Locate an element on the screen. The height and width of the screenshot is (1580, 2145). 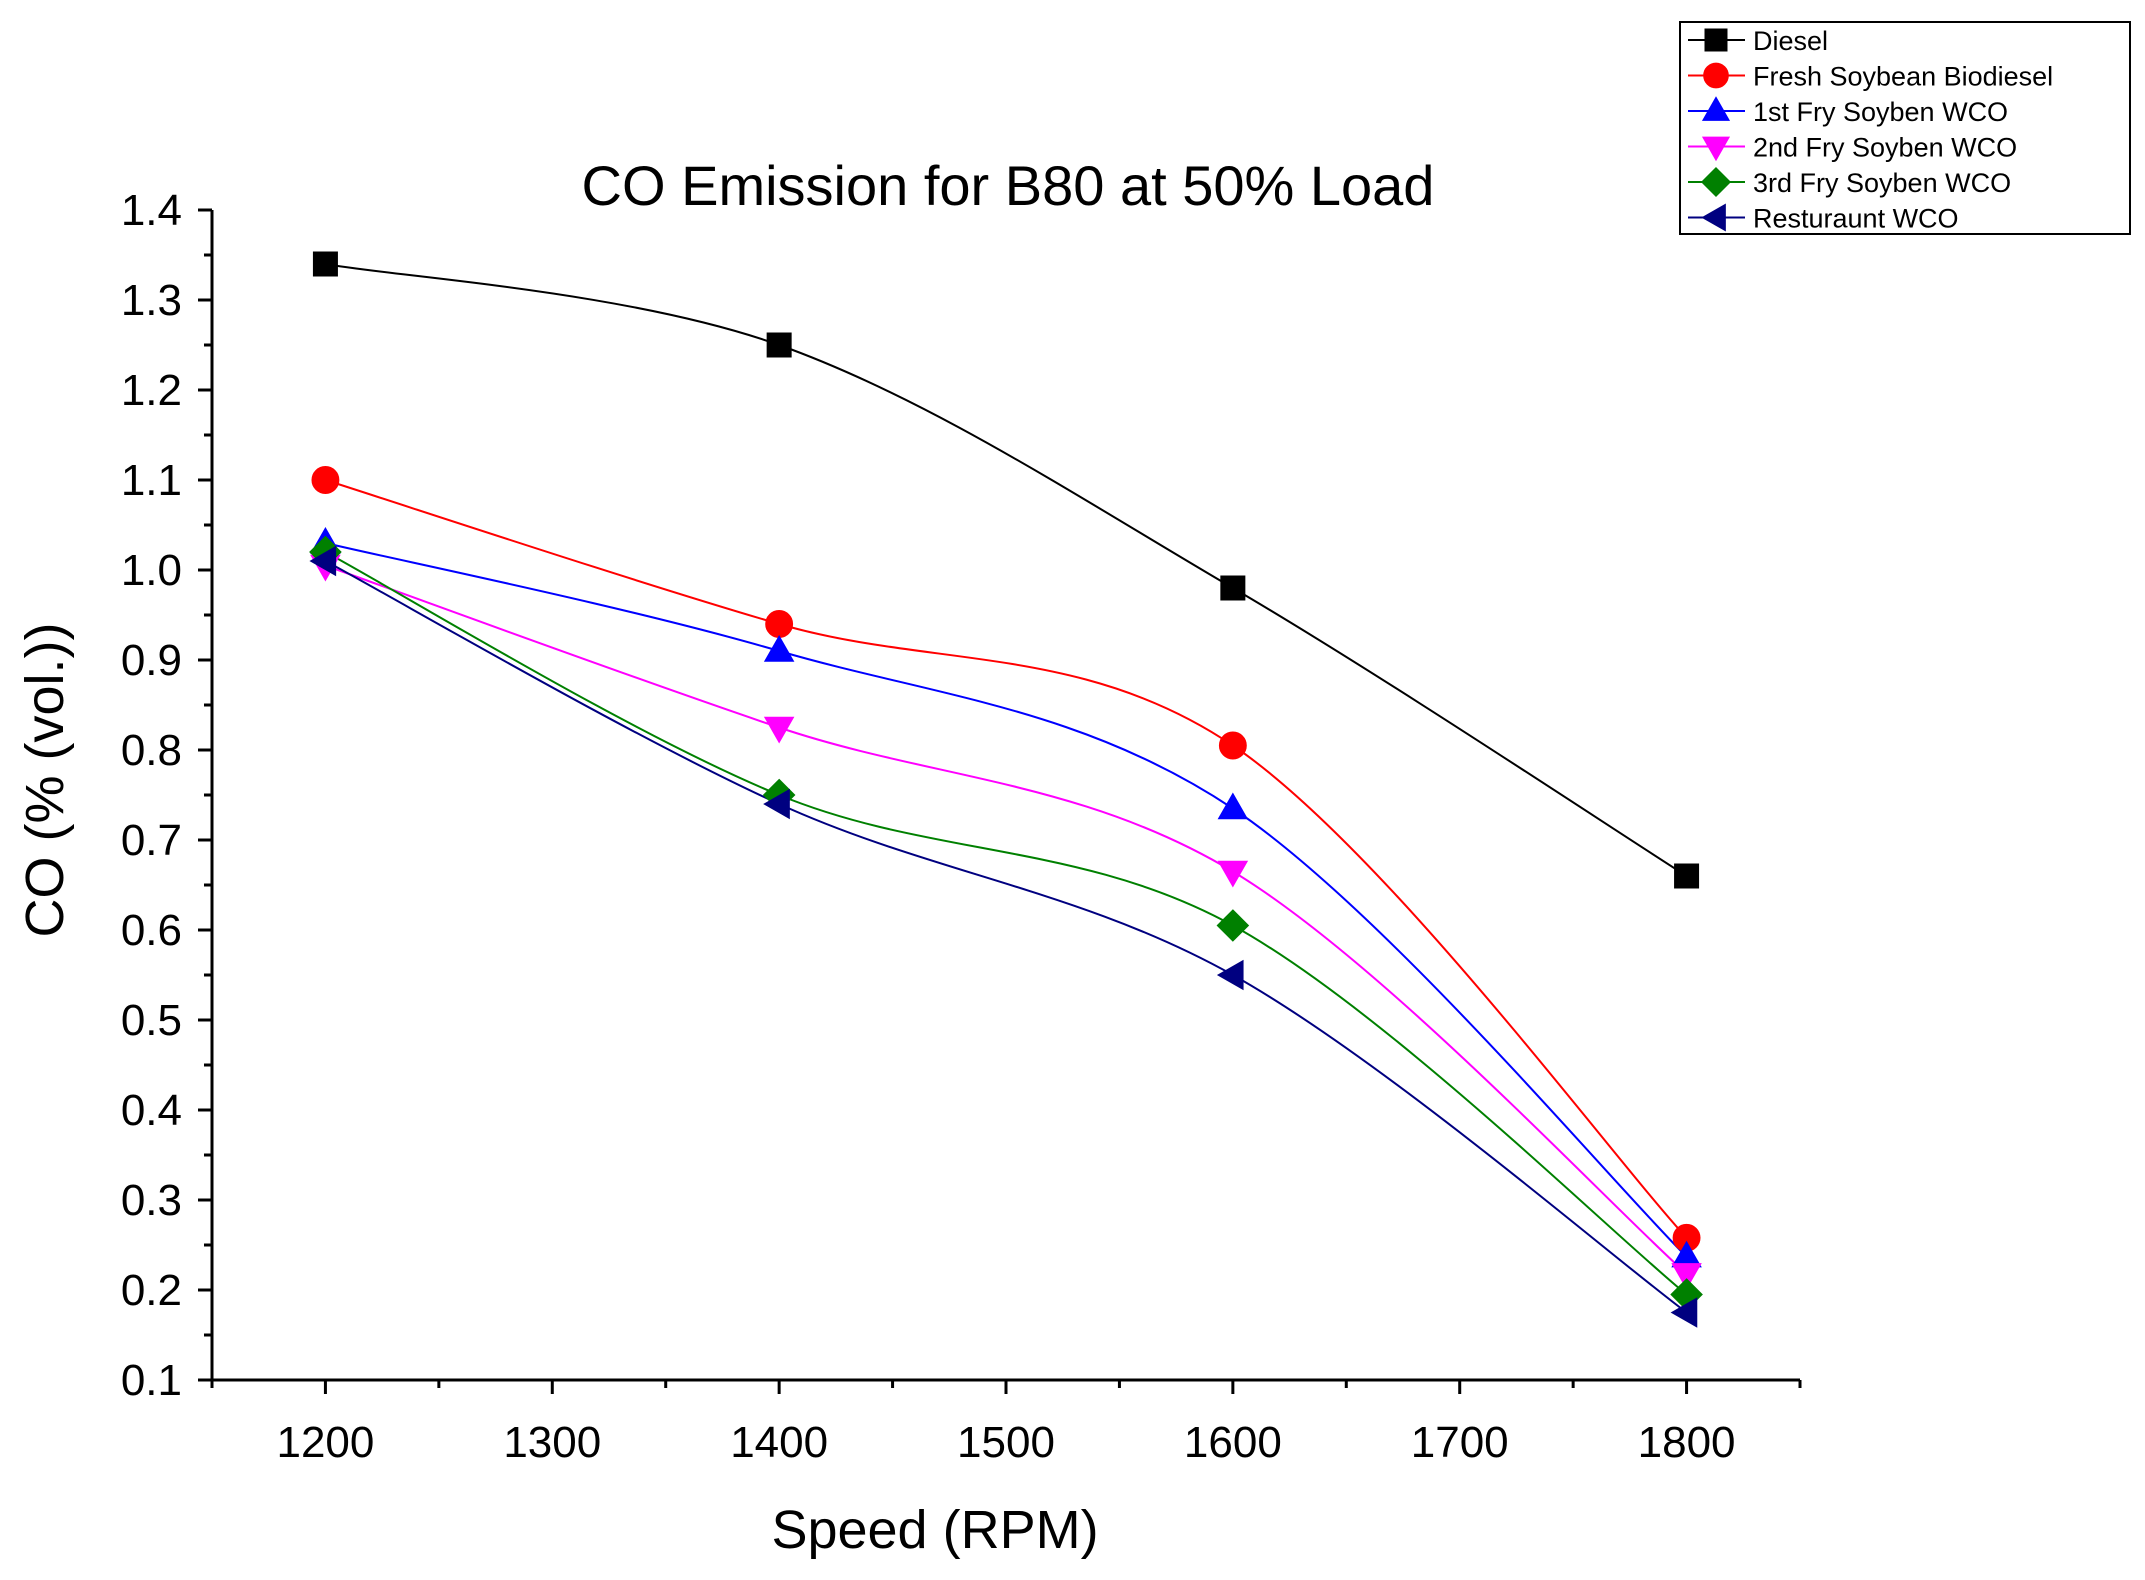
y-axis-title: CO (% (vol.)) is located at coordinates (45, 780).